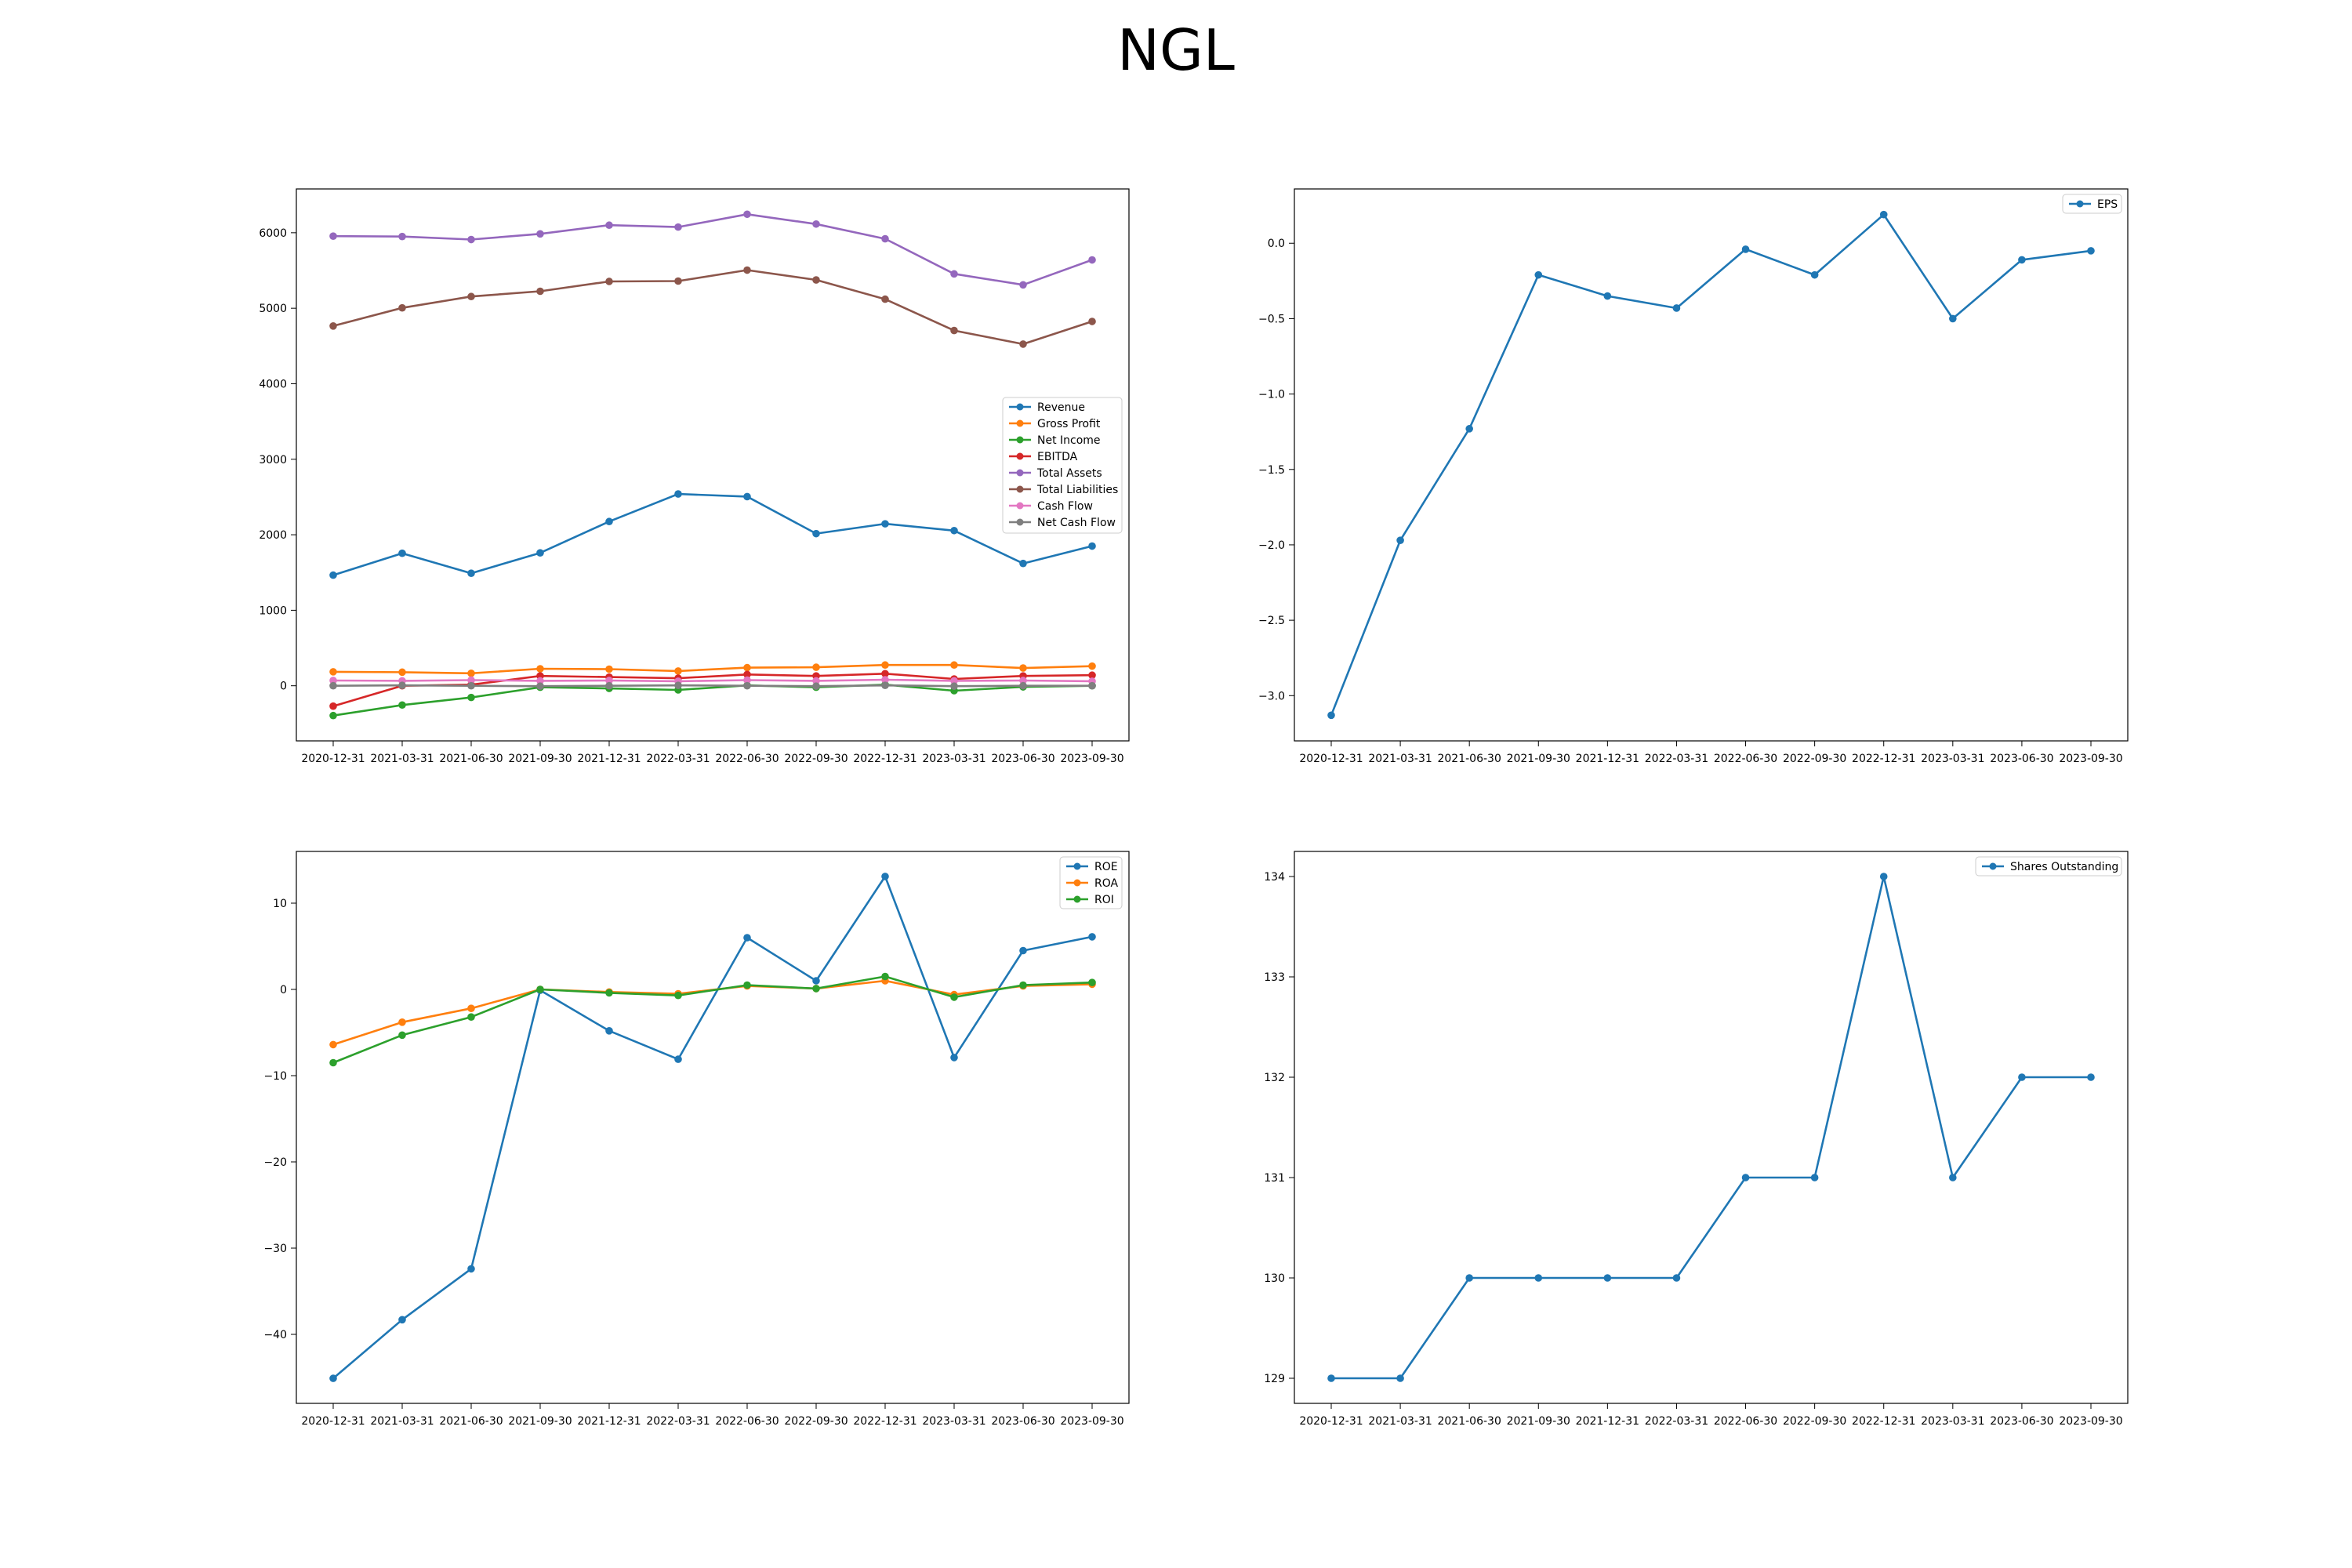  Describe the element at coordinates (275, 1076) in the screenshot. I see `y-tick-label: −10` at that location.